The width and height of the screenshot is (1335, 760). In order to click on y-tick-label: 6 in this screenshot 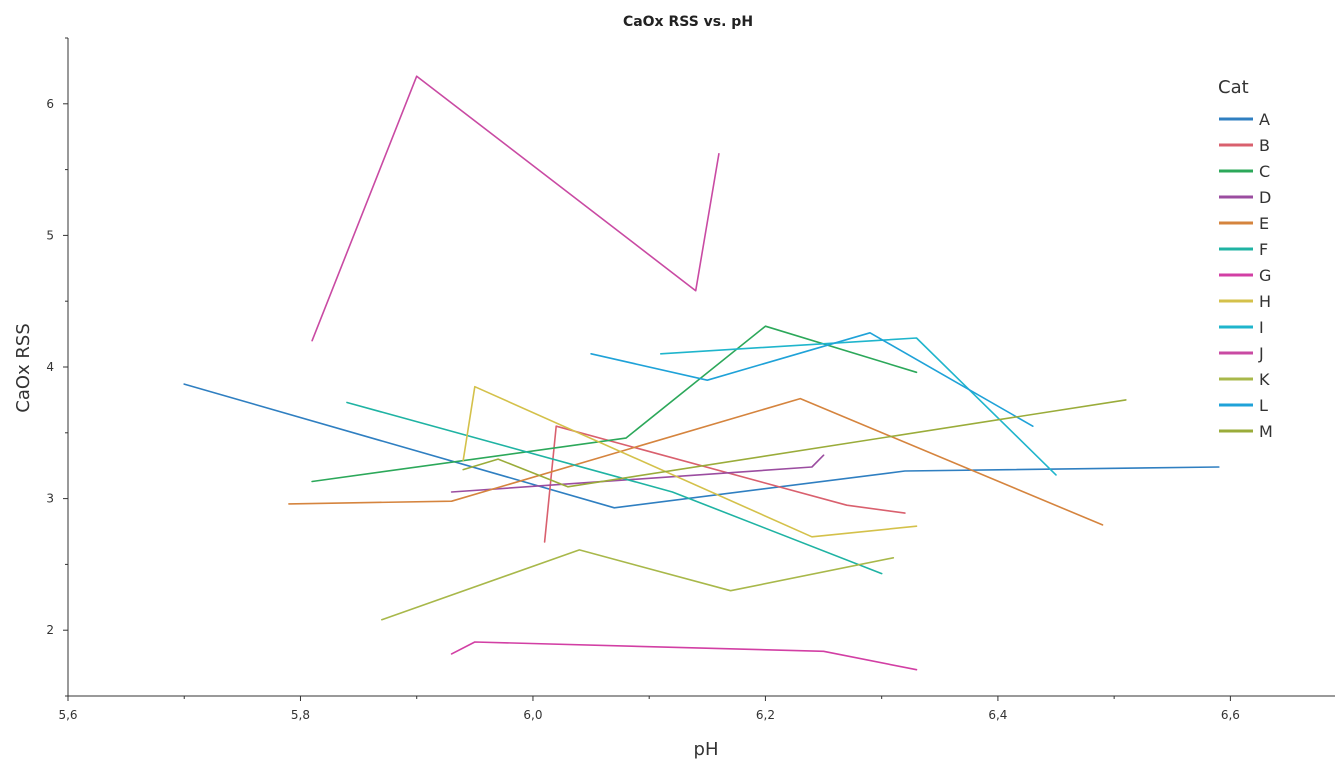, I will do `click(50, 104)`.